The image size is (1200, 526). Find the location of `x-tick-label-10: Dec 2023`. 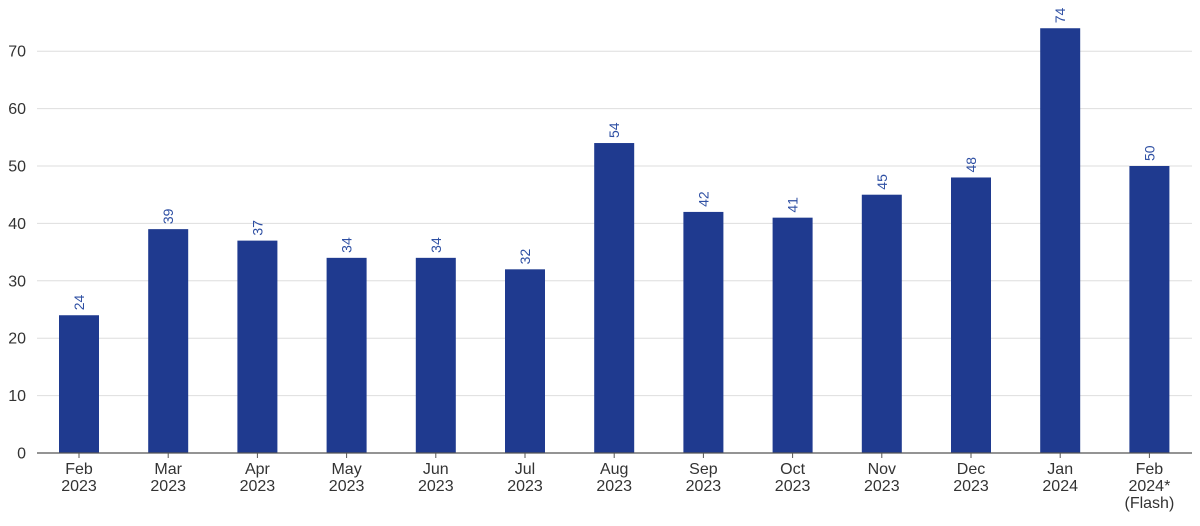

x-tick-label-10: Dec 2023 is located at coordinates (971, 478).